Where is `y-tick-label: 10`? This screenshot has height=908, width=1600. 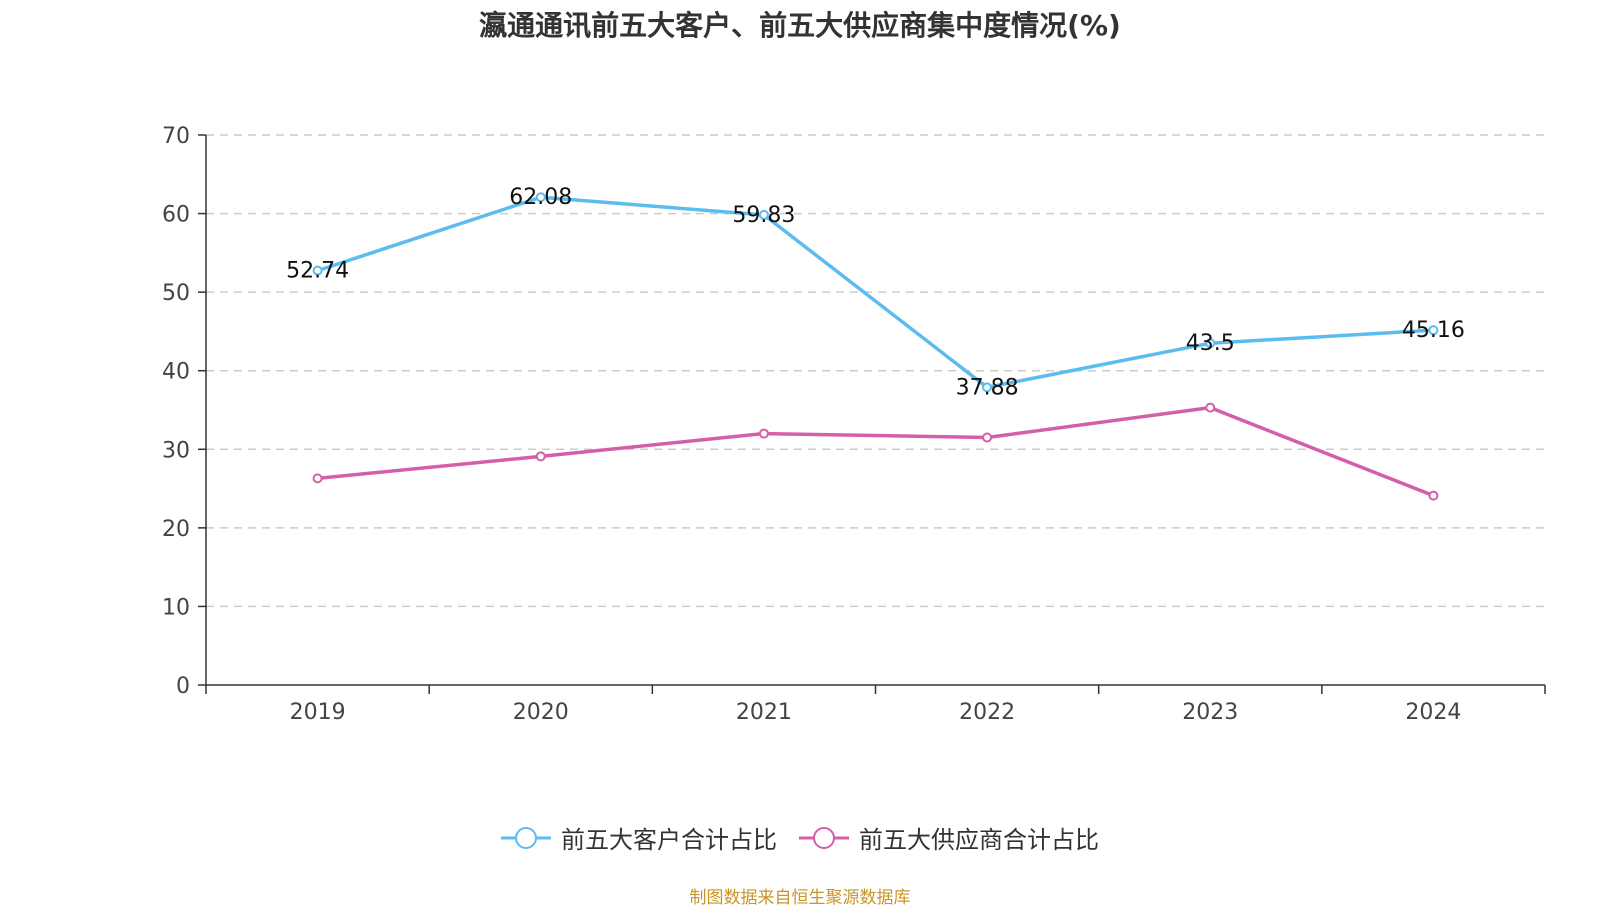
y-tick-label: 10 is located at coordinates (176, 607).